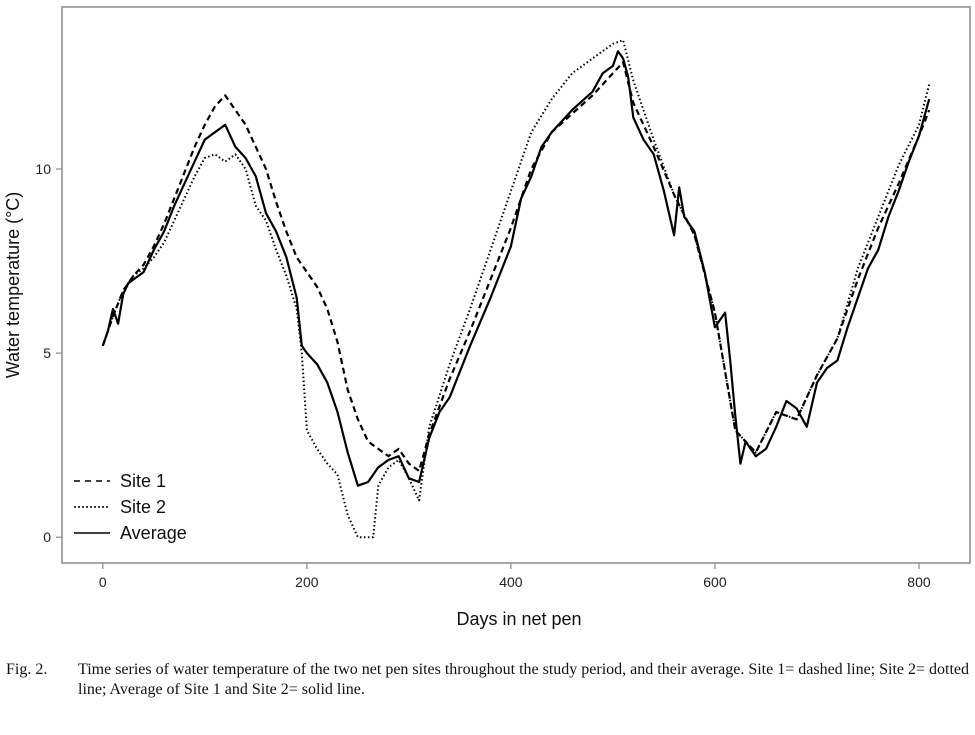 This screenshot has height=735, width=975. I want to click on x-axis-title: Days in net pen, so click(518, 619).